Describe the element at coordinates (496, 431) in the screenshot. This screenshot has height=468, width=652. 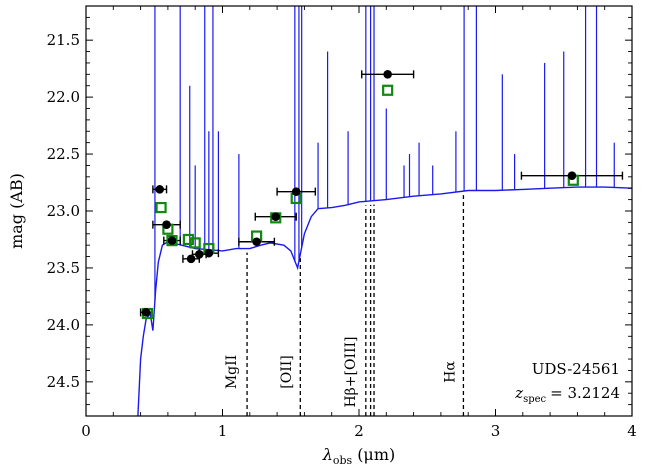
I see `x-tick-label: 3` at that location.